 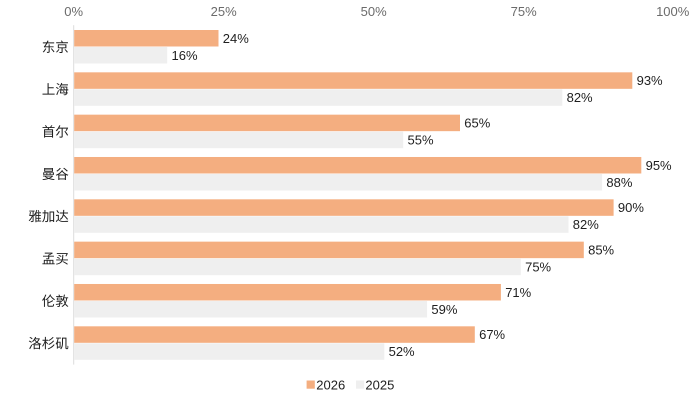 What do you see at coordinates (619, 182) in the screenshot?
I see `svg-text: 88%` at bounding box center [619, 182].